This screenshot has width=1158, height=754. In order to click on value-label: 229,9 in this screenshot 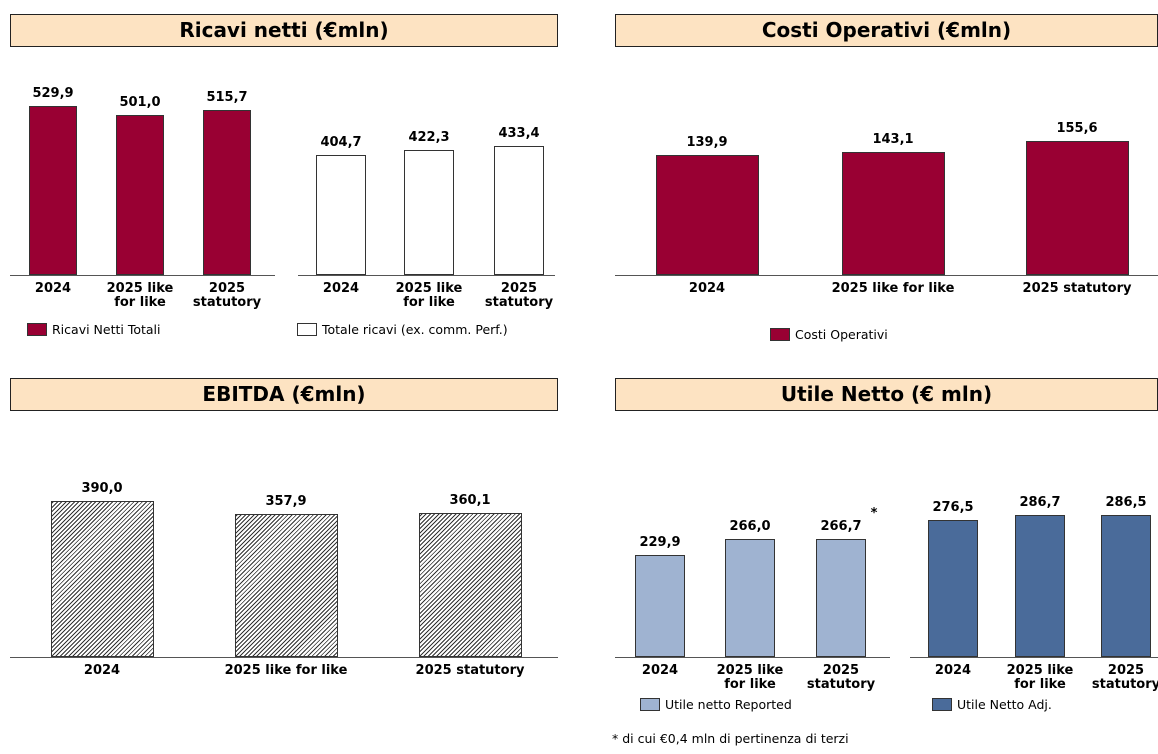, I will do `click(660, 542)`.